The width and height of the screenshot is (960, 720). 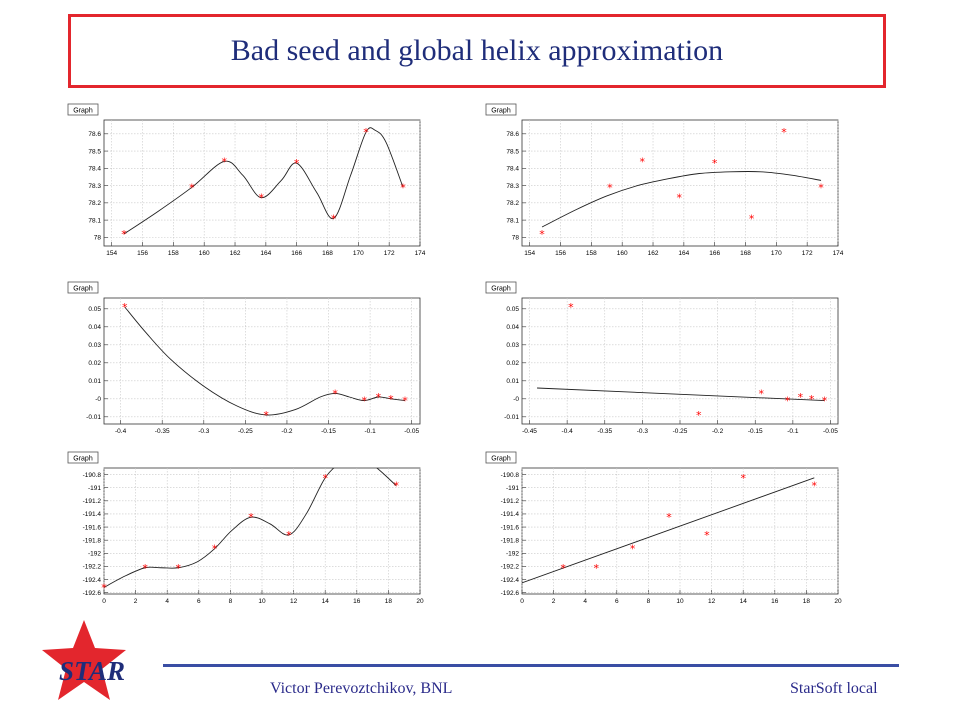 What do you see at coordinates (653, 253) in the screenshot?
I see `x-tick-label: 162` at bounding box center [653, 253].